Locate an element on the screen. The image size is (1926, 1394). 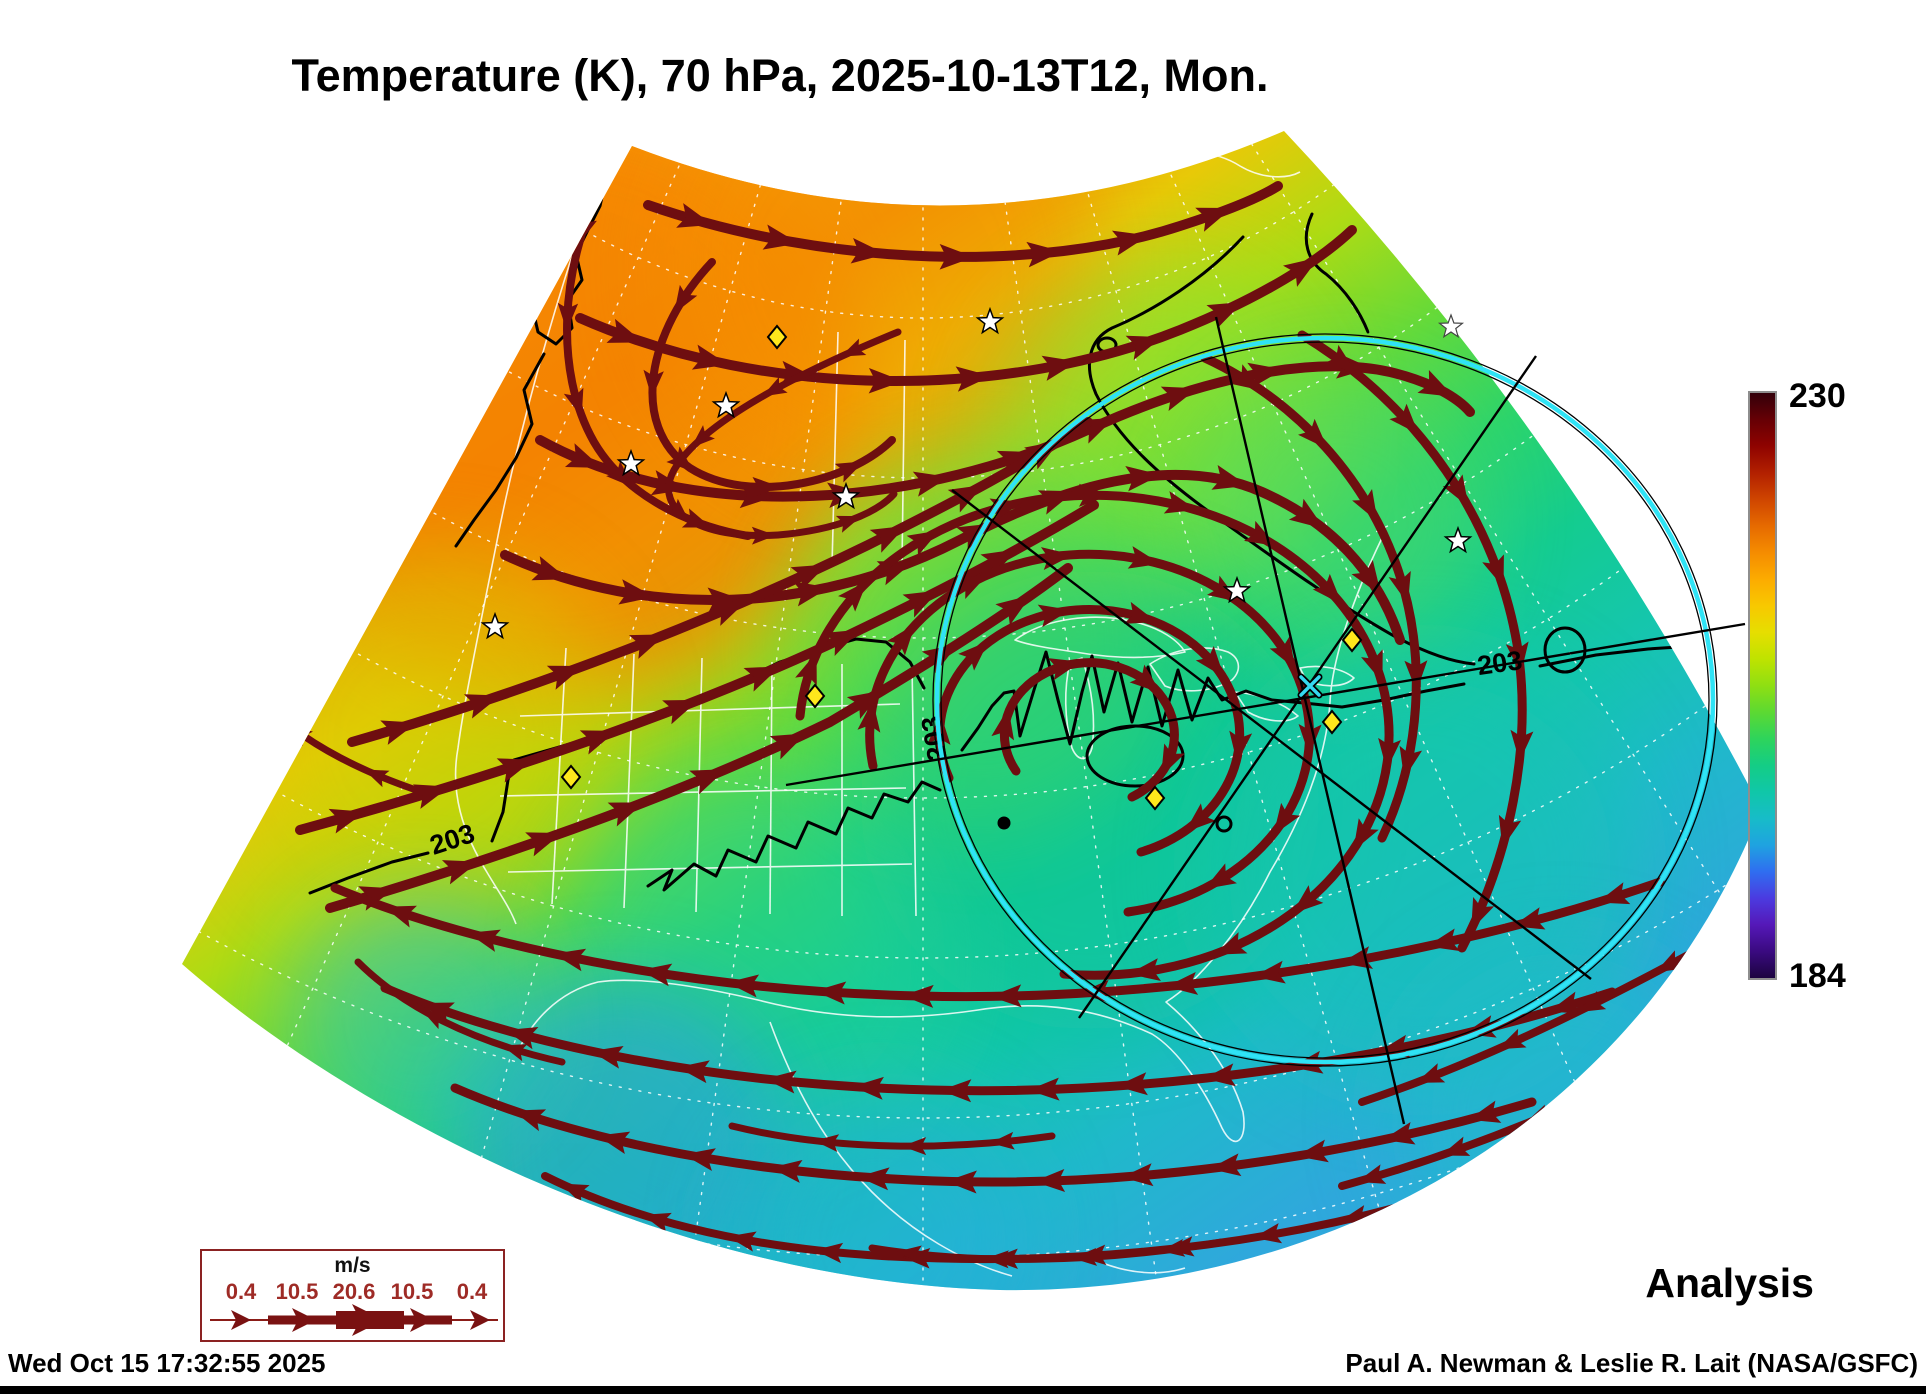
azimuth-line is located at coordinates (1265, 704).